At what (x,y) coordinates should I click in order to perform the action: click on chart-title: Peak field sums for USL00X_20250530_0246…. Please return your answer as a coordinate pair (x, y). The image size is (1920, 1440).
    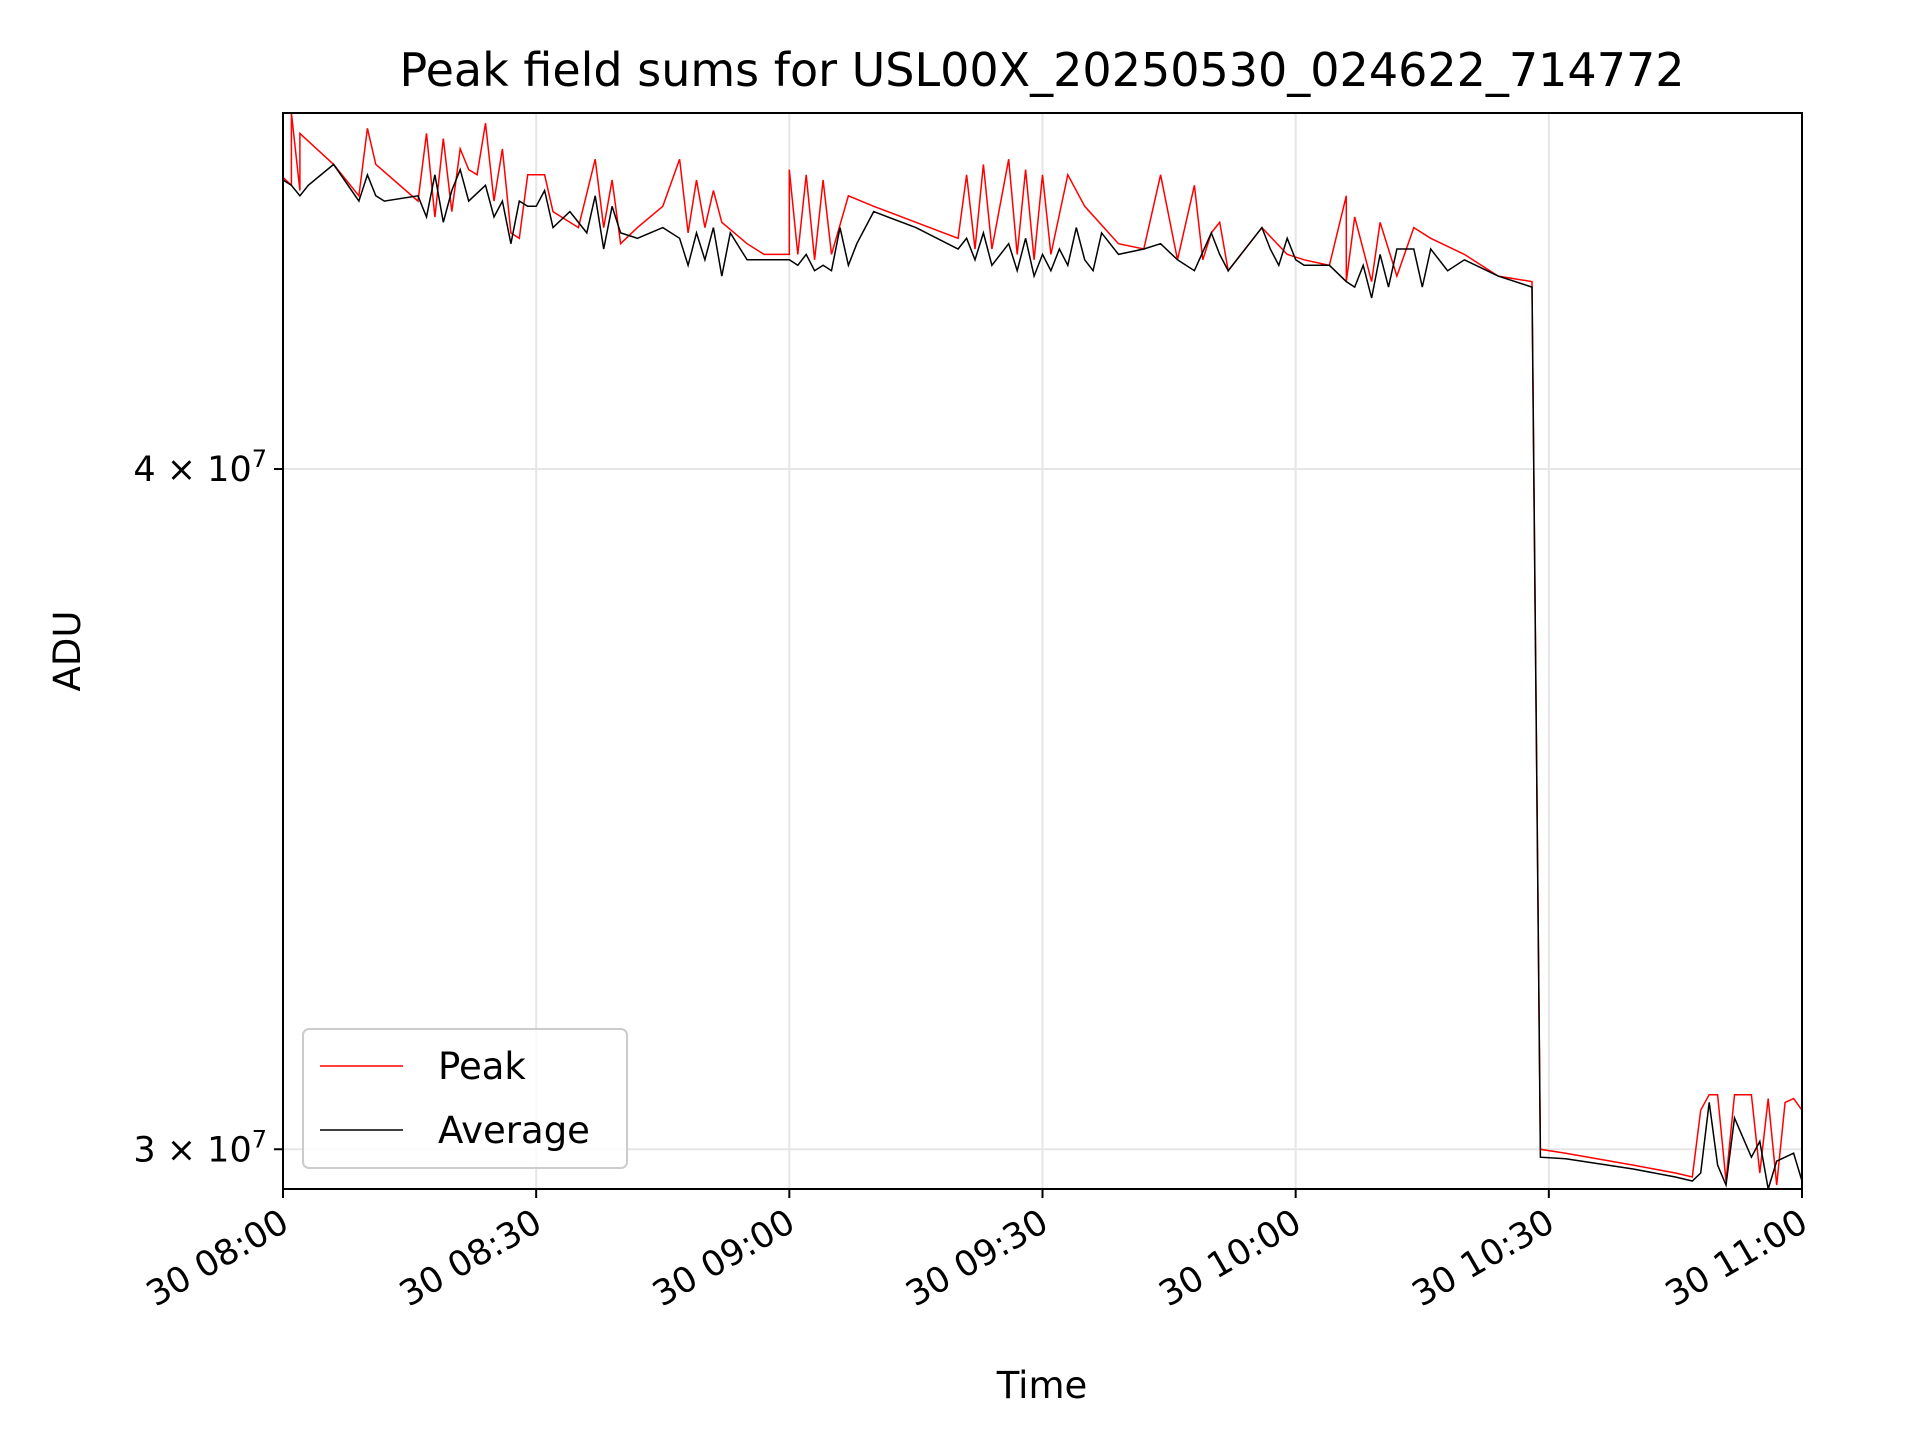
    Looking at the image, I should click on (1042, 70).